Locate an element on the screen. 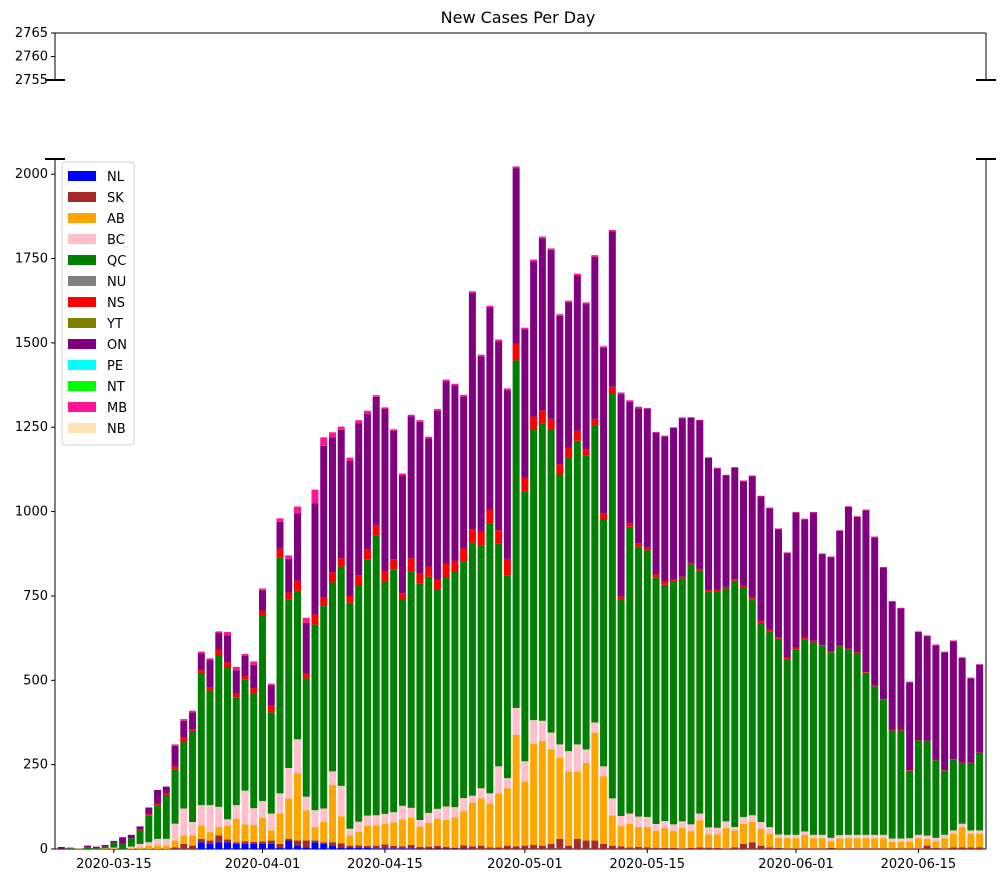  y-tick-label: 750 is located at coordinates (35, 596).